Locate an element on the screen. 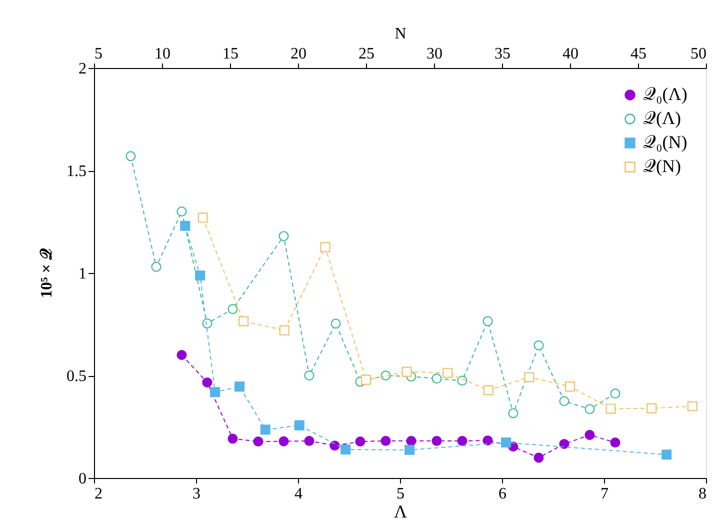 The height and width of the screenshot is (532, 717). x2-tick-label: 50 is located at coordinates (698, 54).